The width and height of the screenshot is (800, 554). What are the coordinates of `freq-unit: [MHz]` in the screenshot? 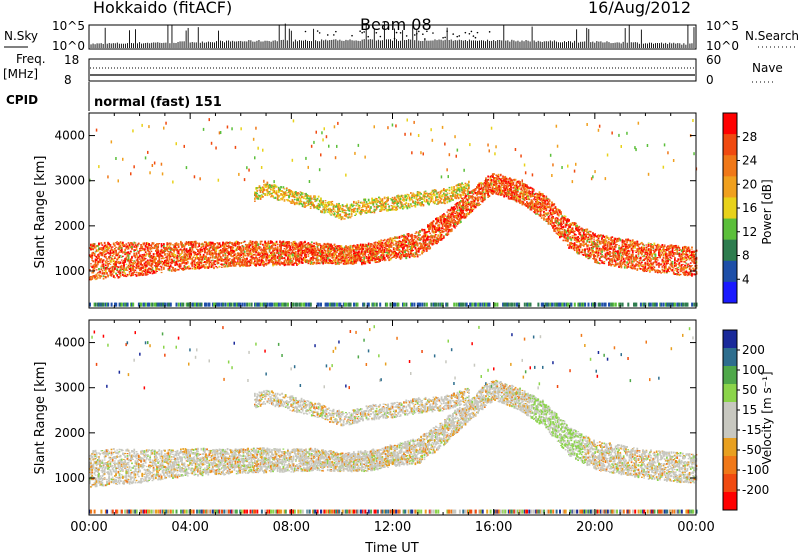 It's located at (20, 74).